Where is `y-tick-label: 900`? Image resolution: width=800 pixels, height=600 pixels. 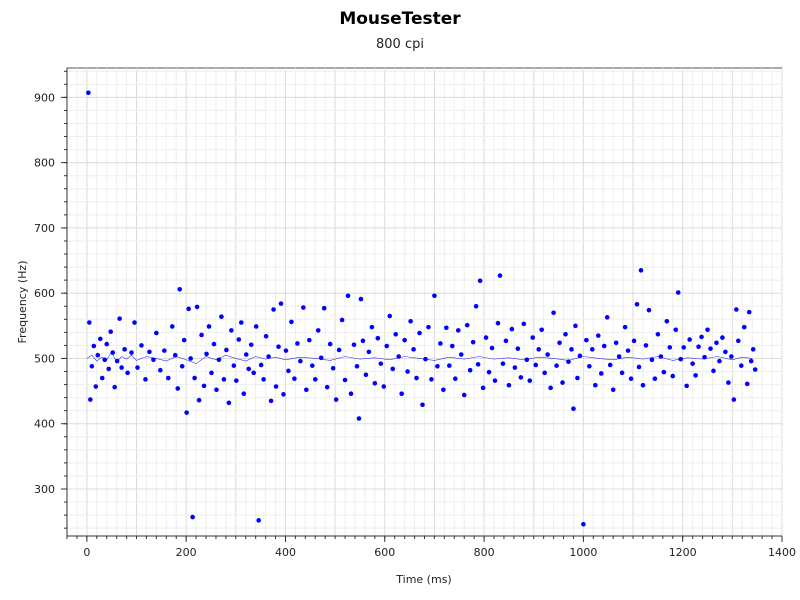
y-tick-label: 900 is located at coordinates (44, 97).